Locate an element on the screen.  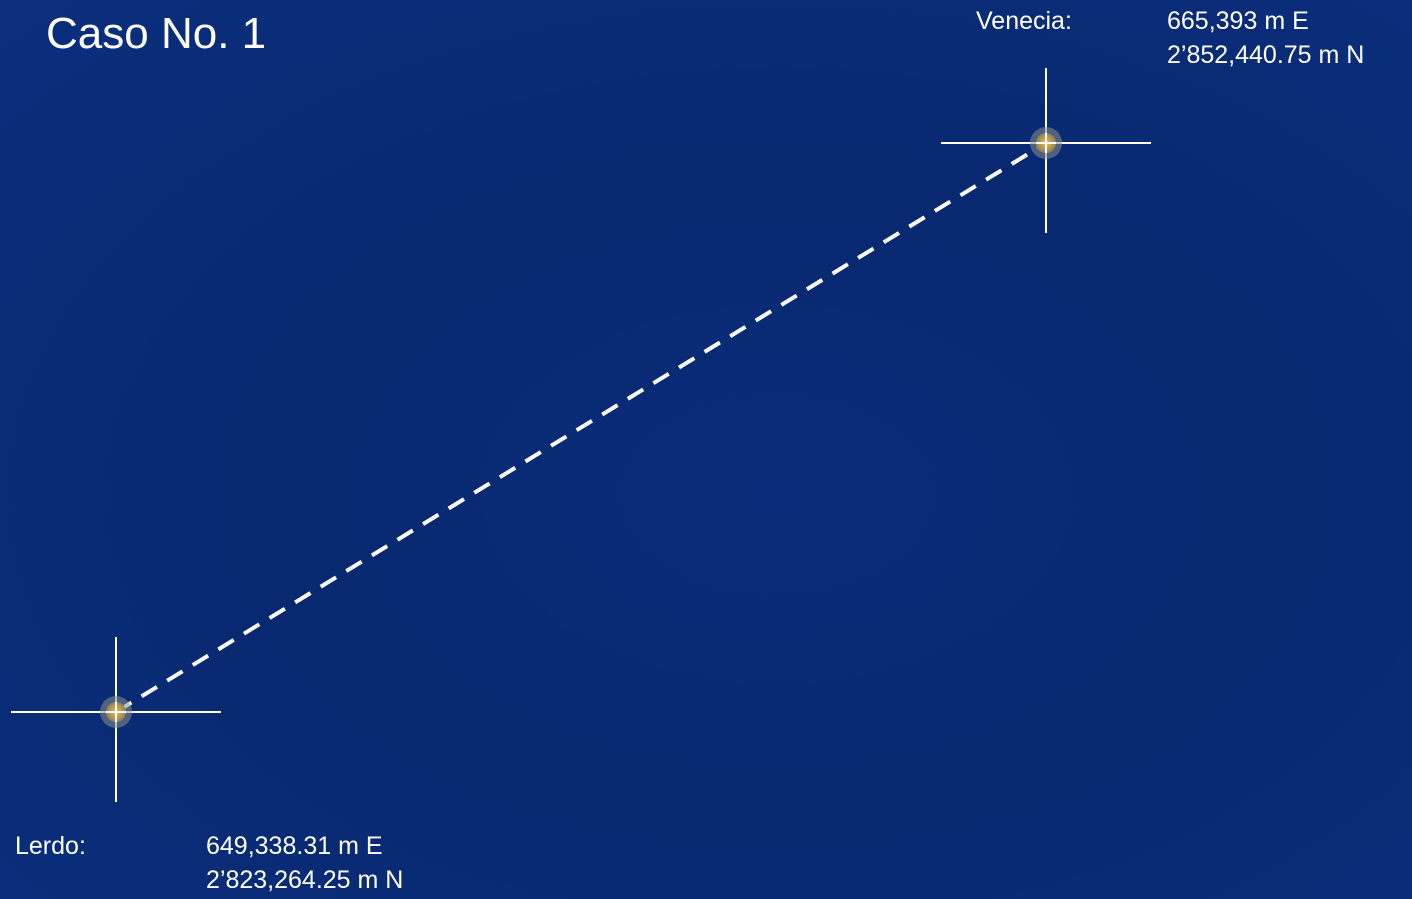
lerdo-name-label: Lerdo: is located at coordinates (50, 846).